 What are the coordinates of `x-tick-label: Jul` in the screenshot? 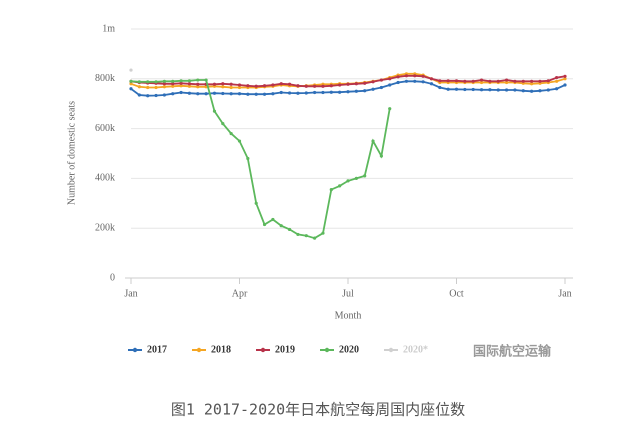 It's located at (348, 293).